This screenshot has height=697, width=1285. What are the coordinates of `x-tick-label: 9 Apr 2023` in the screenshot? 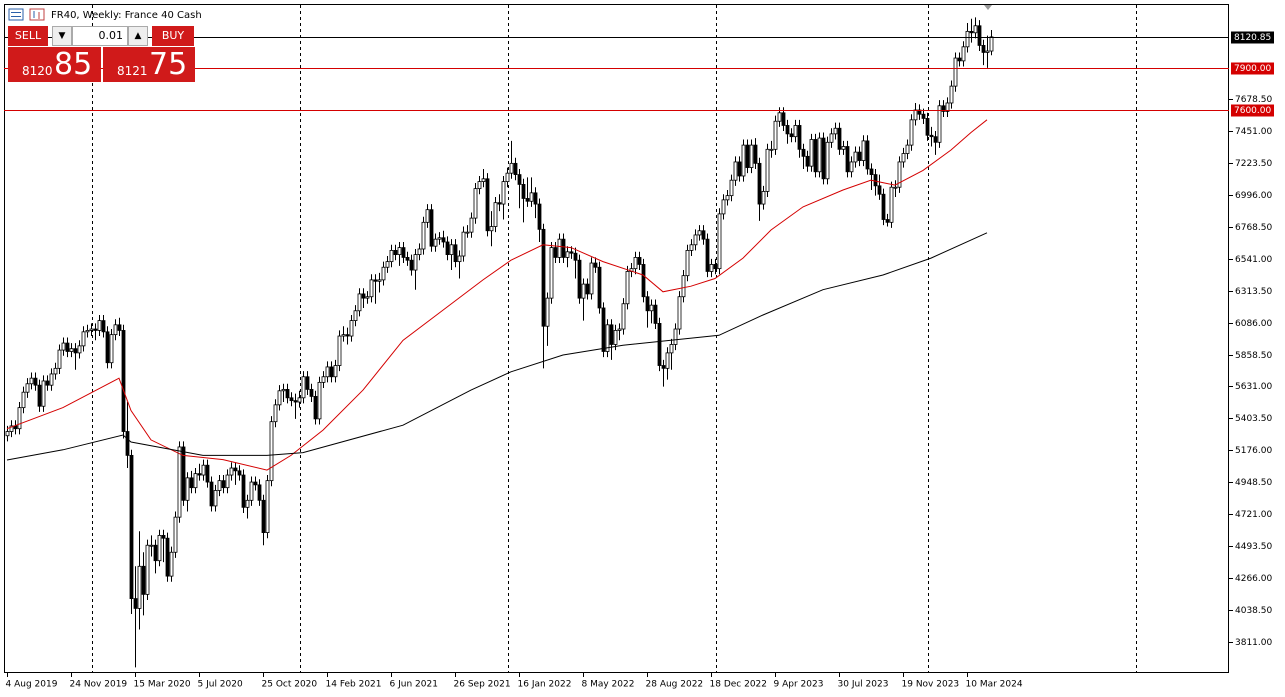 It's located at (799, 685).